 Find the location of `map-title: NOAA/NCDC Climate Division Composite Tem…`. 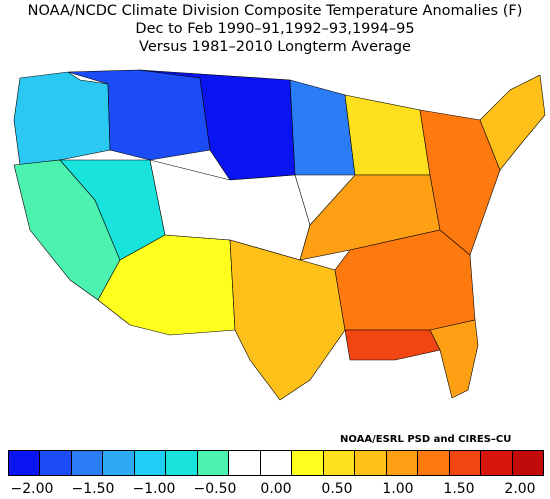

map-title: NOAA/NCDC Climate Division Composite Tem… is located at coordinates (275, 11).